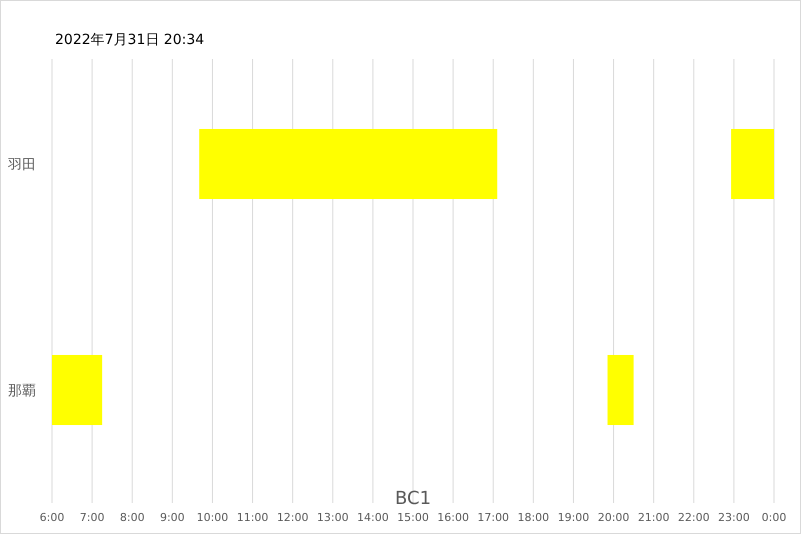  I want to click on x-tick-label: 9:00, so click(172, 517).